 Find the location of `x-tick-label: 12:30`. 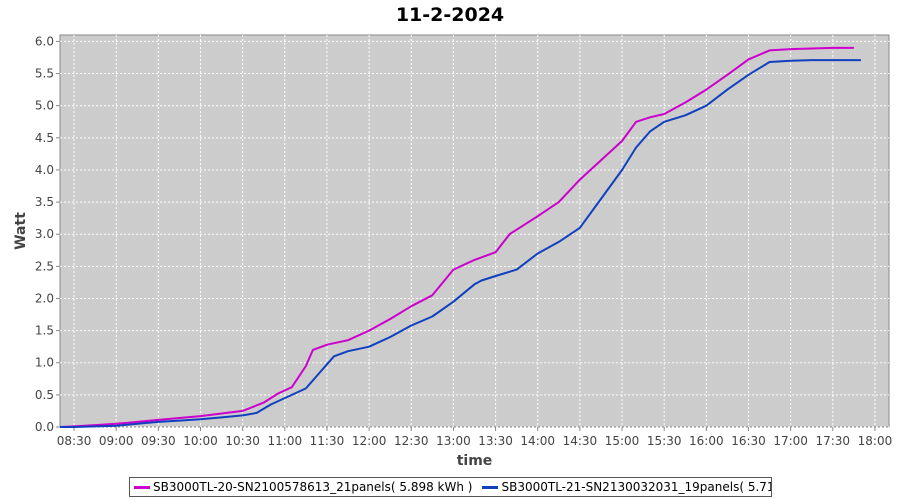

x-tick-label: 12:30 is located at coordinates (411, 441).